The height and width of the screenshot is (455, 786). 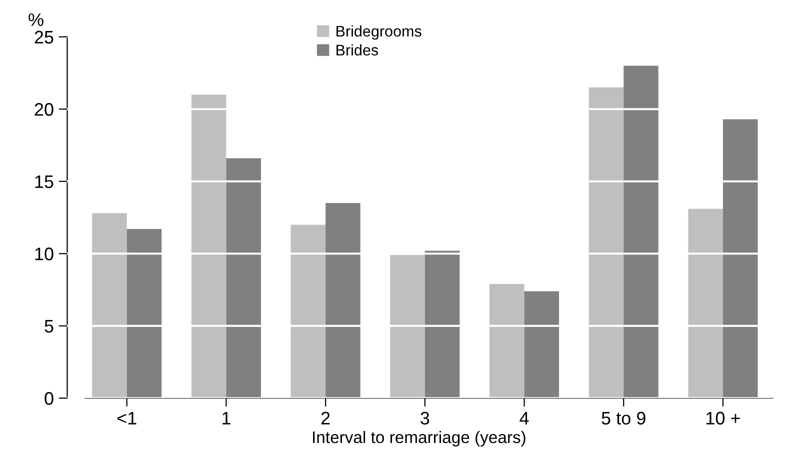 I want to click on y-tick-label: 5, so click(x=49, y=326).